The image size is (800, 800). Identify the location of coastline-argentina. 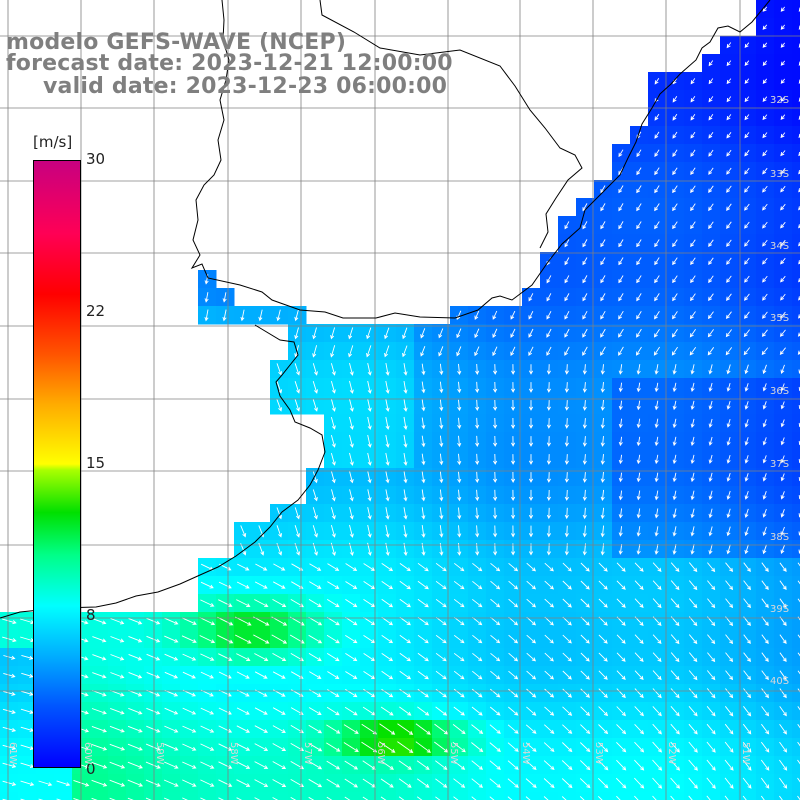
(451, 124).